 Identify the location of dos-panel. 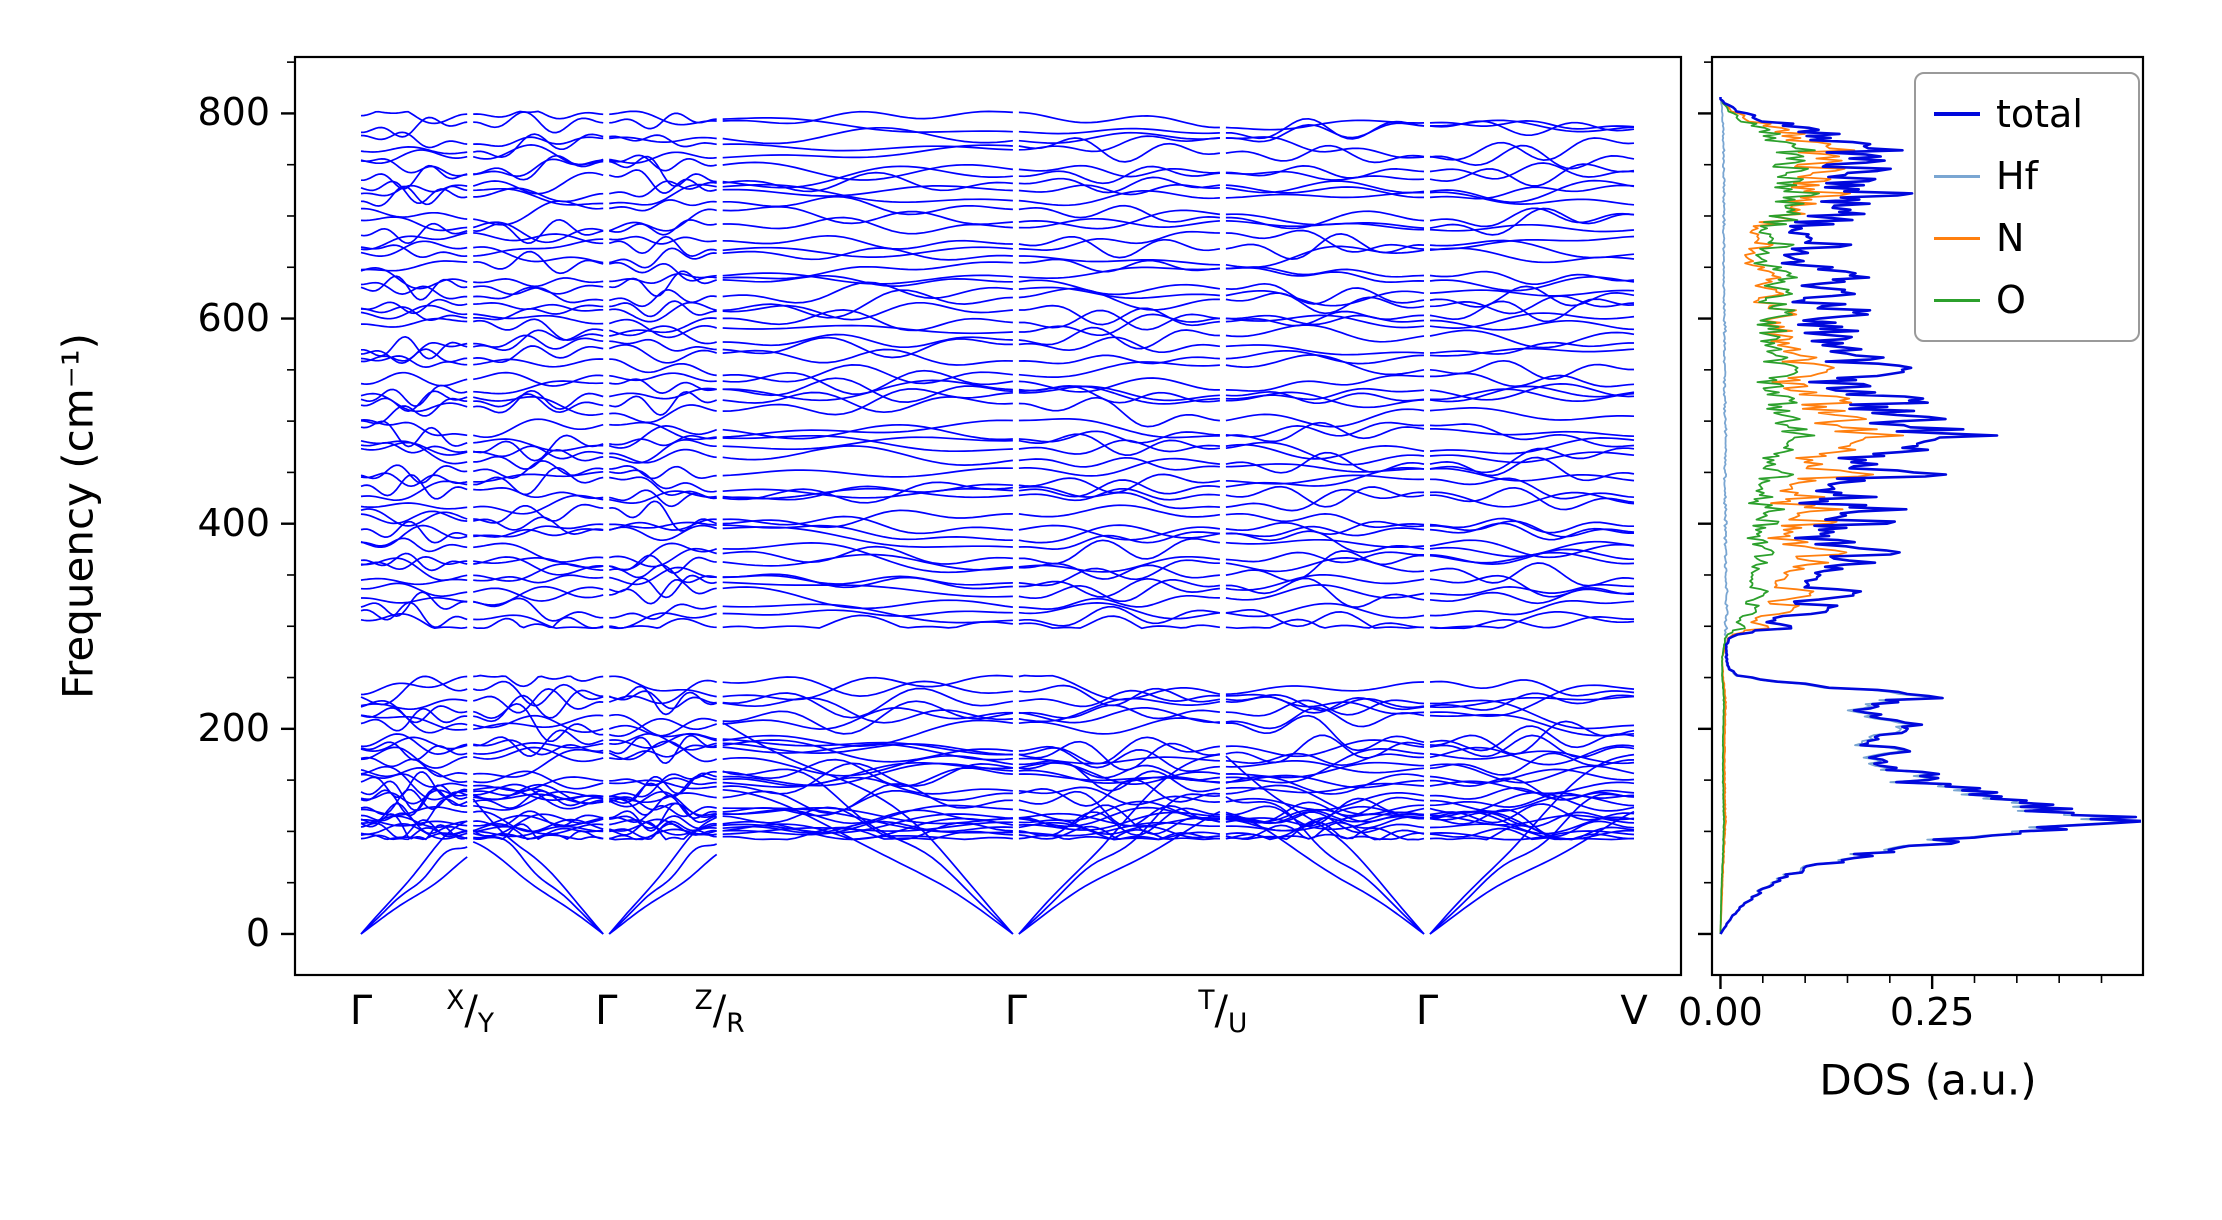
(1930, 516).